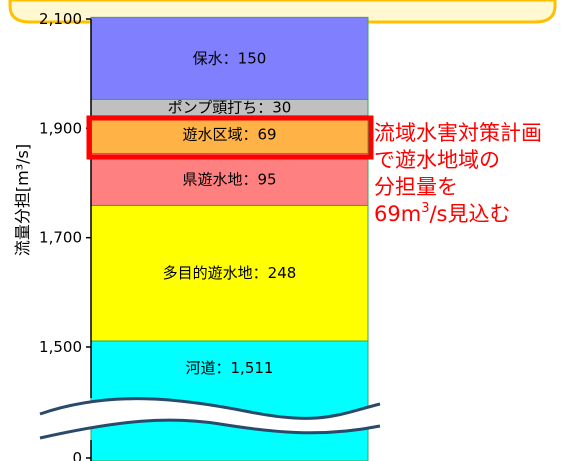  I want to click on y-axis-label: 流量分担[m³/s], so click(22, 200).